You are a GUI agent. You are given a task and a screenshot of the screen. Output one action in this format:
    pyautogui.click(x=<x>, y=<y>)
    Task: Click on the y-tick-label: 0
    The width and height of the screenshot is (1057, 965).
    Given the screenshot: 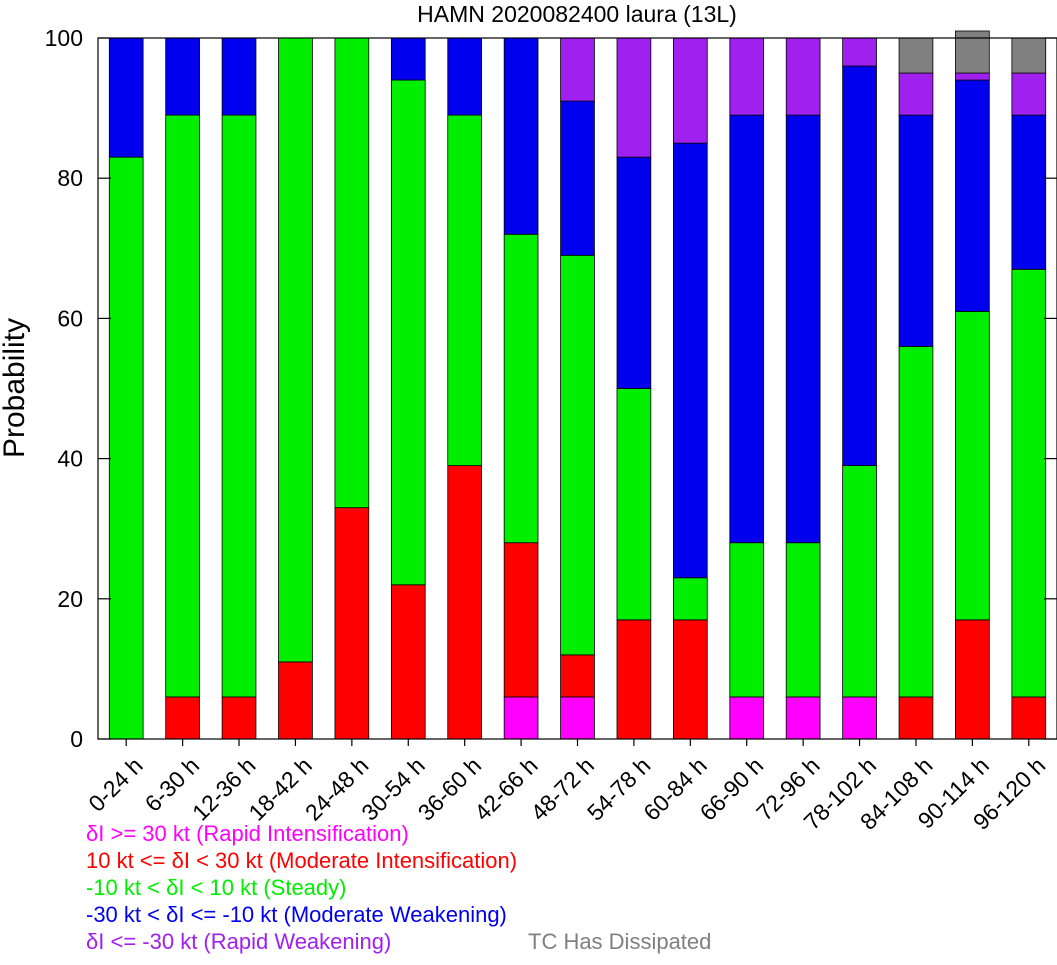 What is the action you would take?
    pyautogui.click(x=76, y=739)
    